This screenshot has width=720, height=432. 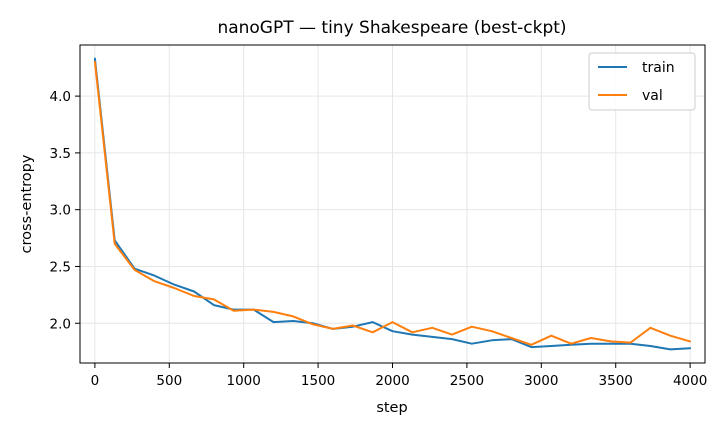 I want to click on x-tick-label: 2000, so click(x=392, y=381).